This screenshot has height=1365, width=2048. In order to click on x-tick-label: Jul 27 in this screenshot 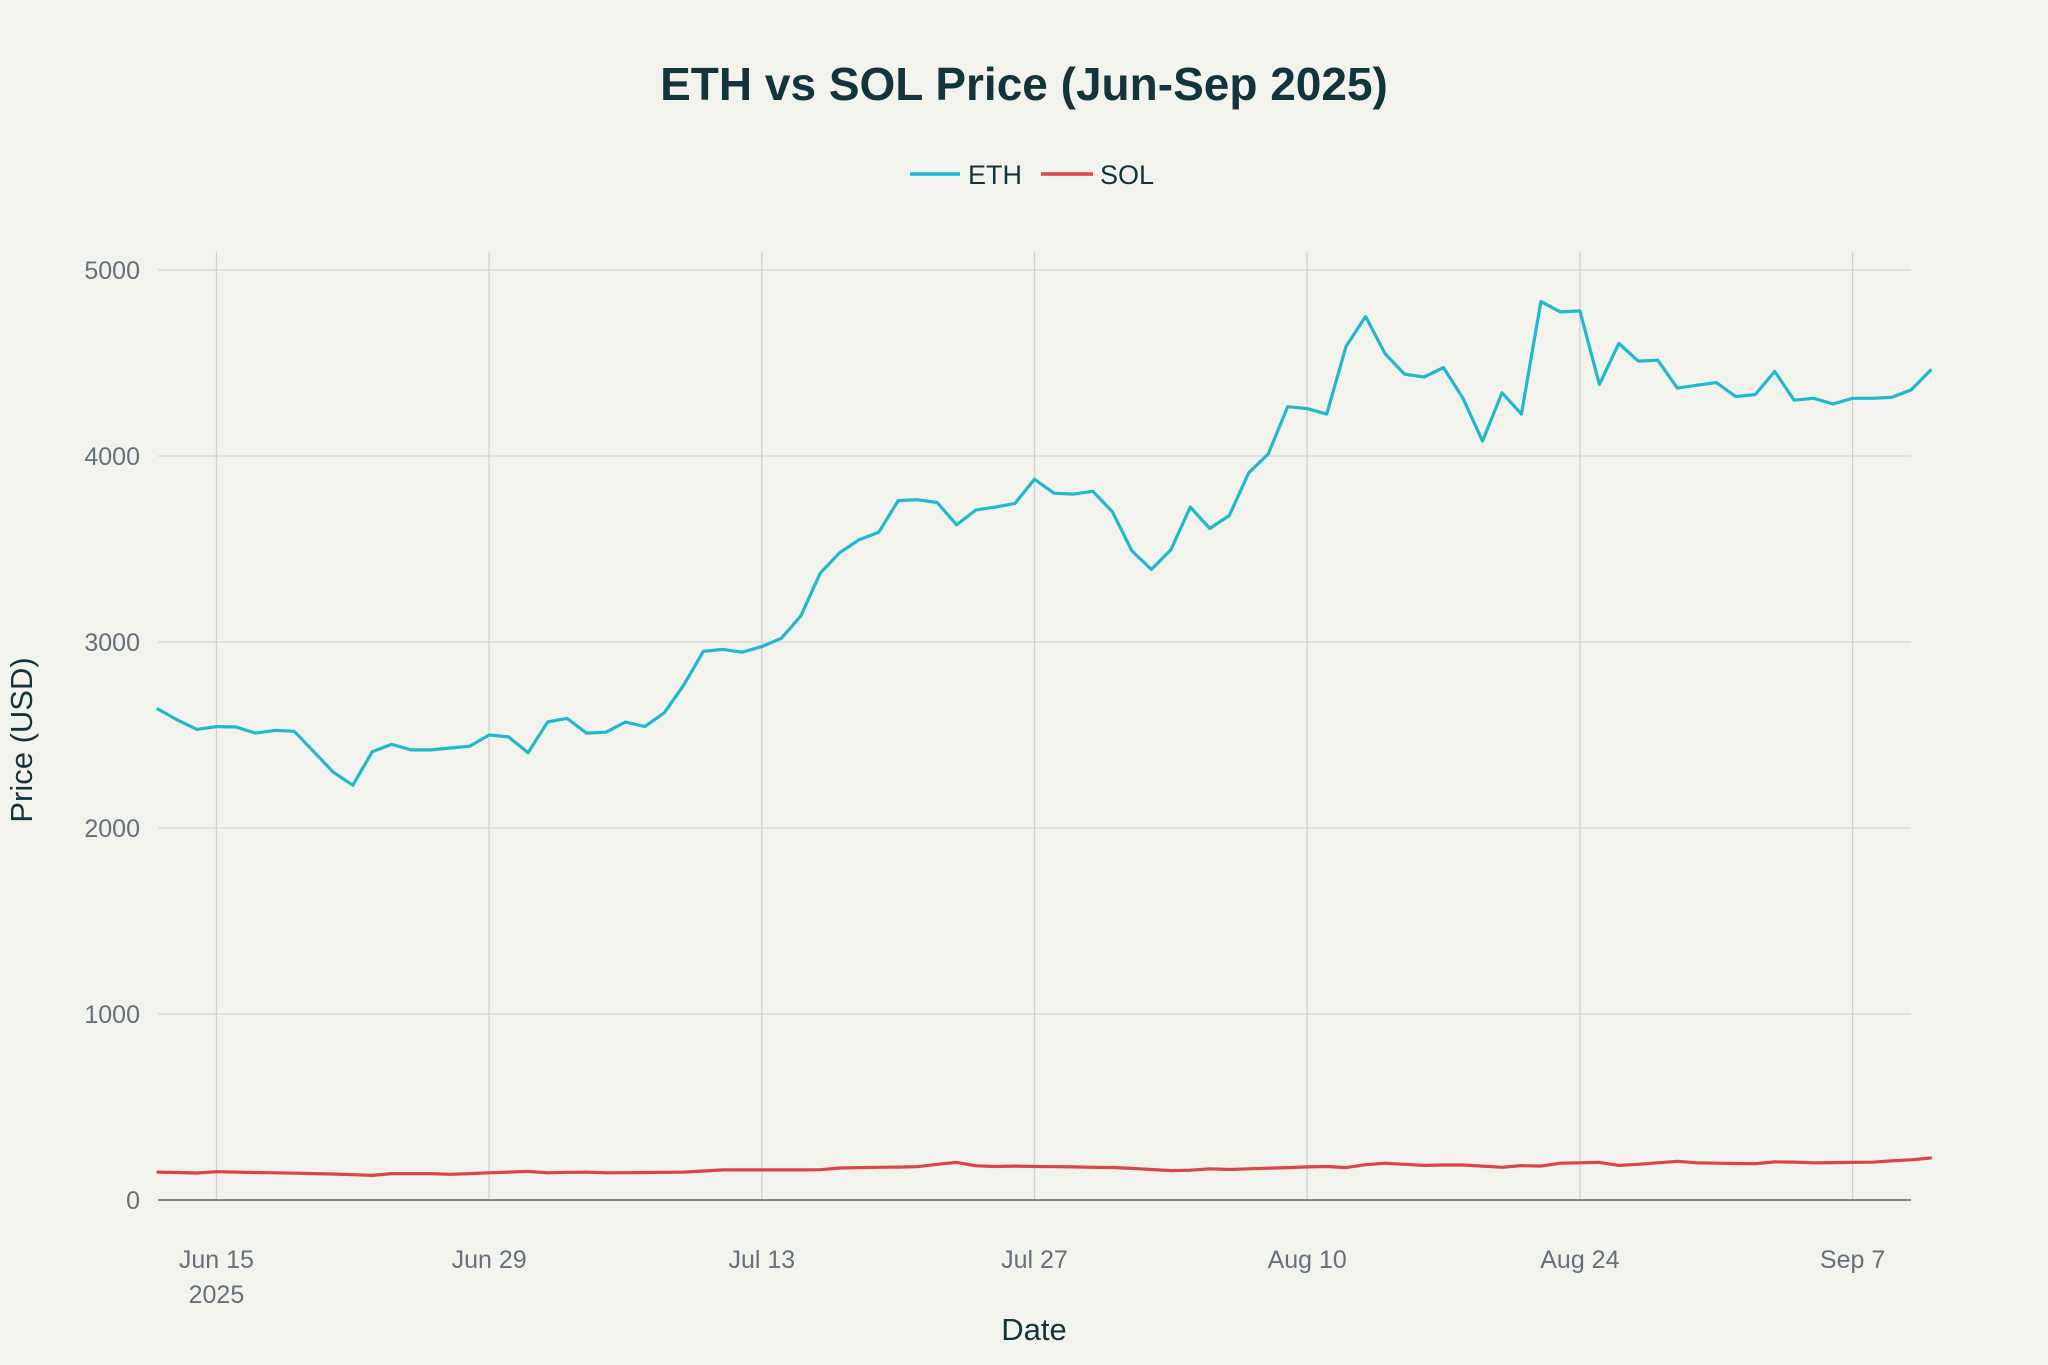, I will do `click(1034, 1260)`.